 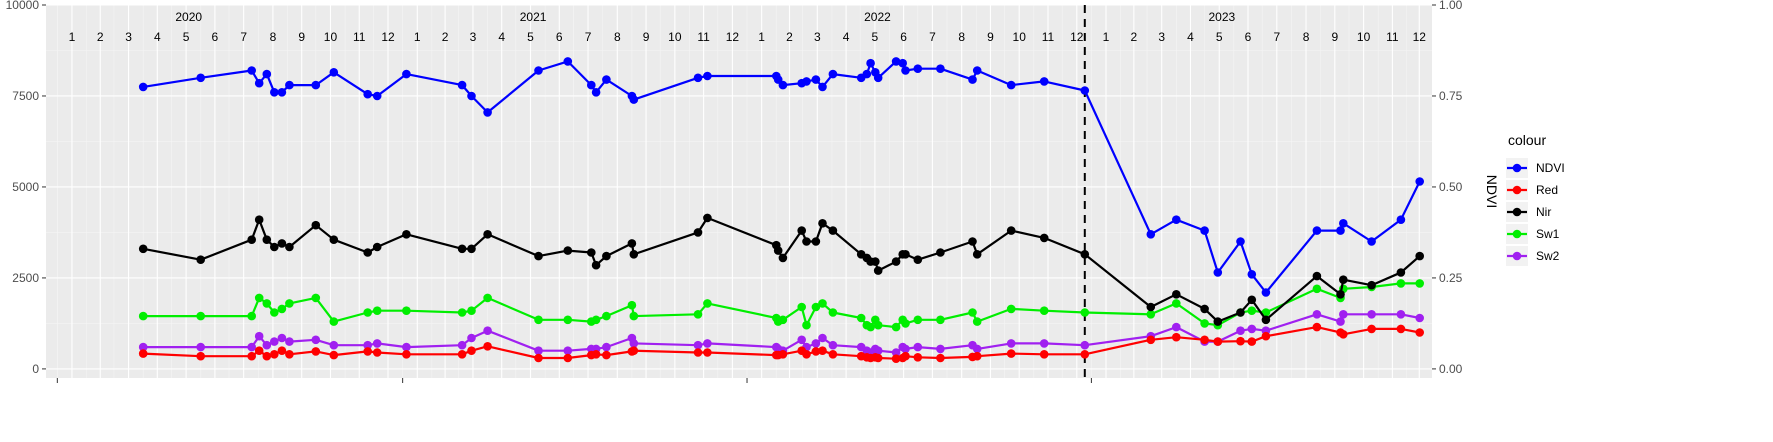 I want to click on year-label: 2021, so click(x=533, y=17).